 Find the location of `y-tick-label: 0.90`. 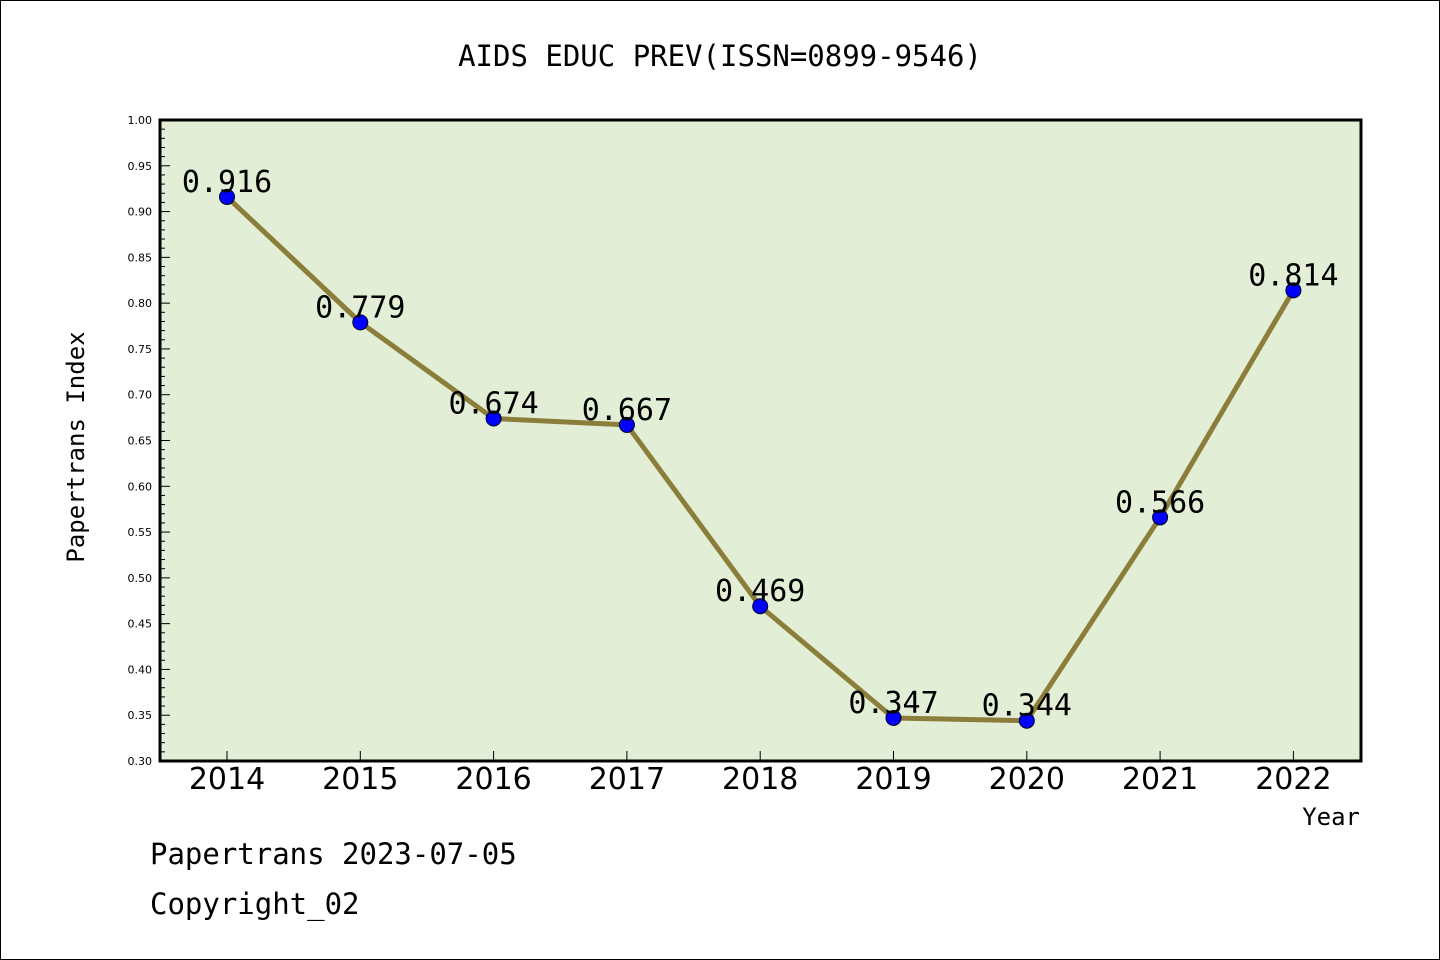

y-tick-label: 0.90 is located at coordinates (140, 212).